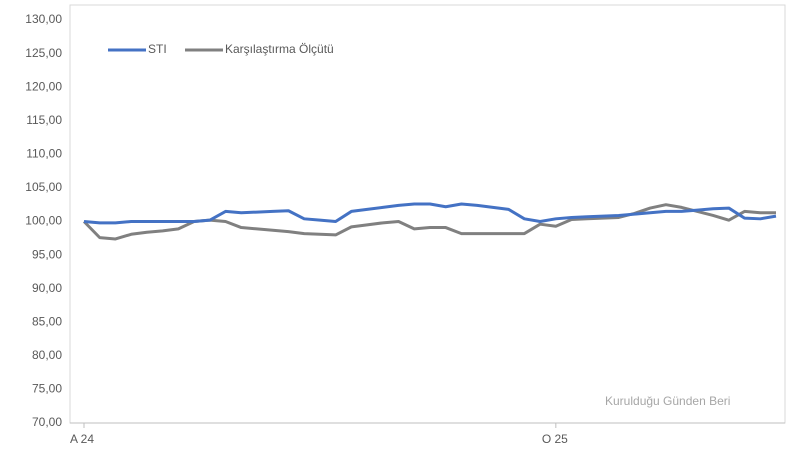  What do you see at coordinates (555, 439) in the screenshot?
I see `x-tick-label: O 25` at bounding box center [555, 439].